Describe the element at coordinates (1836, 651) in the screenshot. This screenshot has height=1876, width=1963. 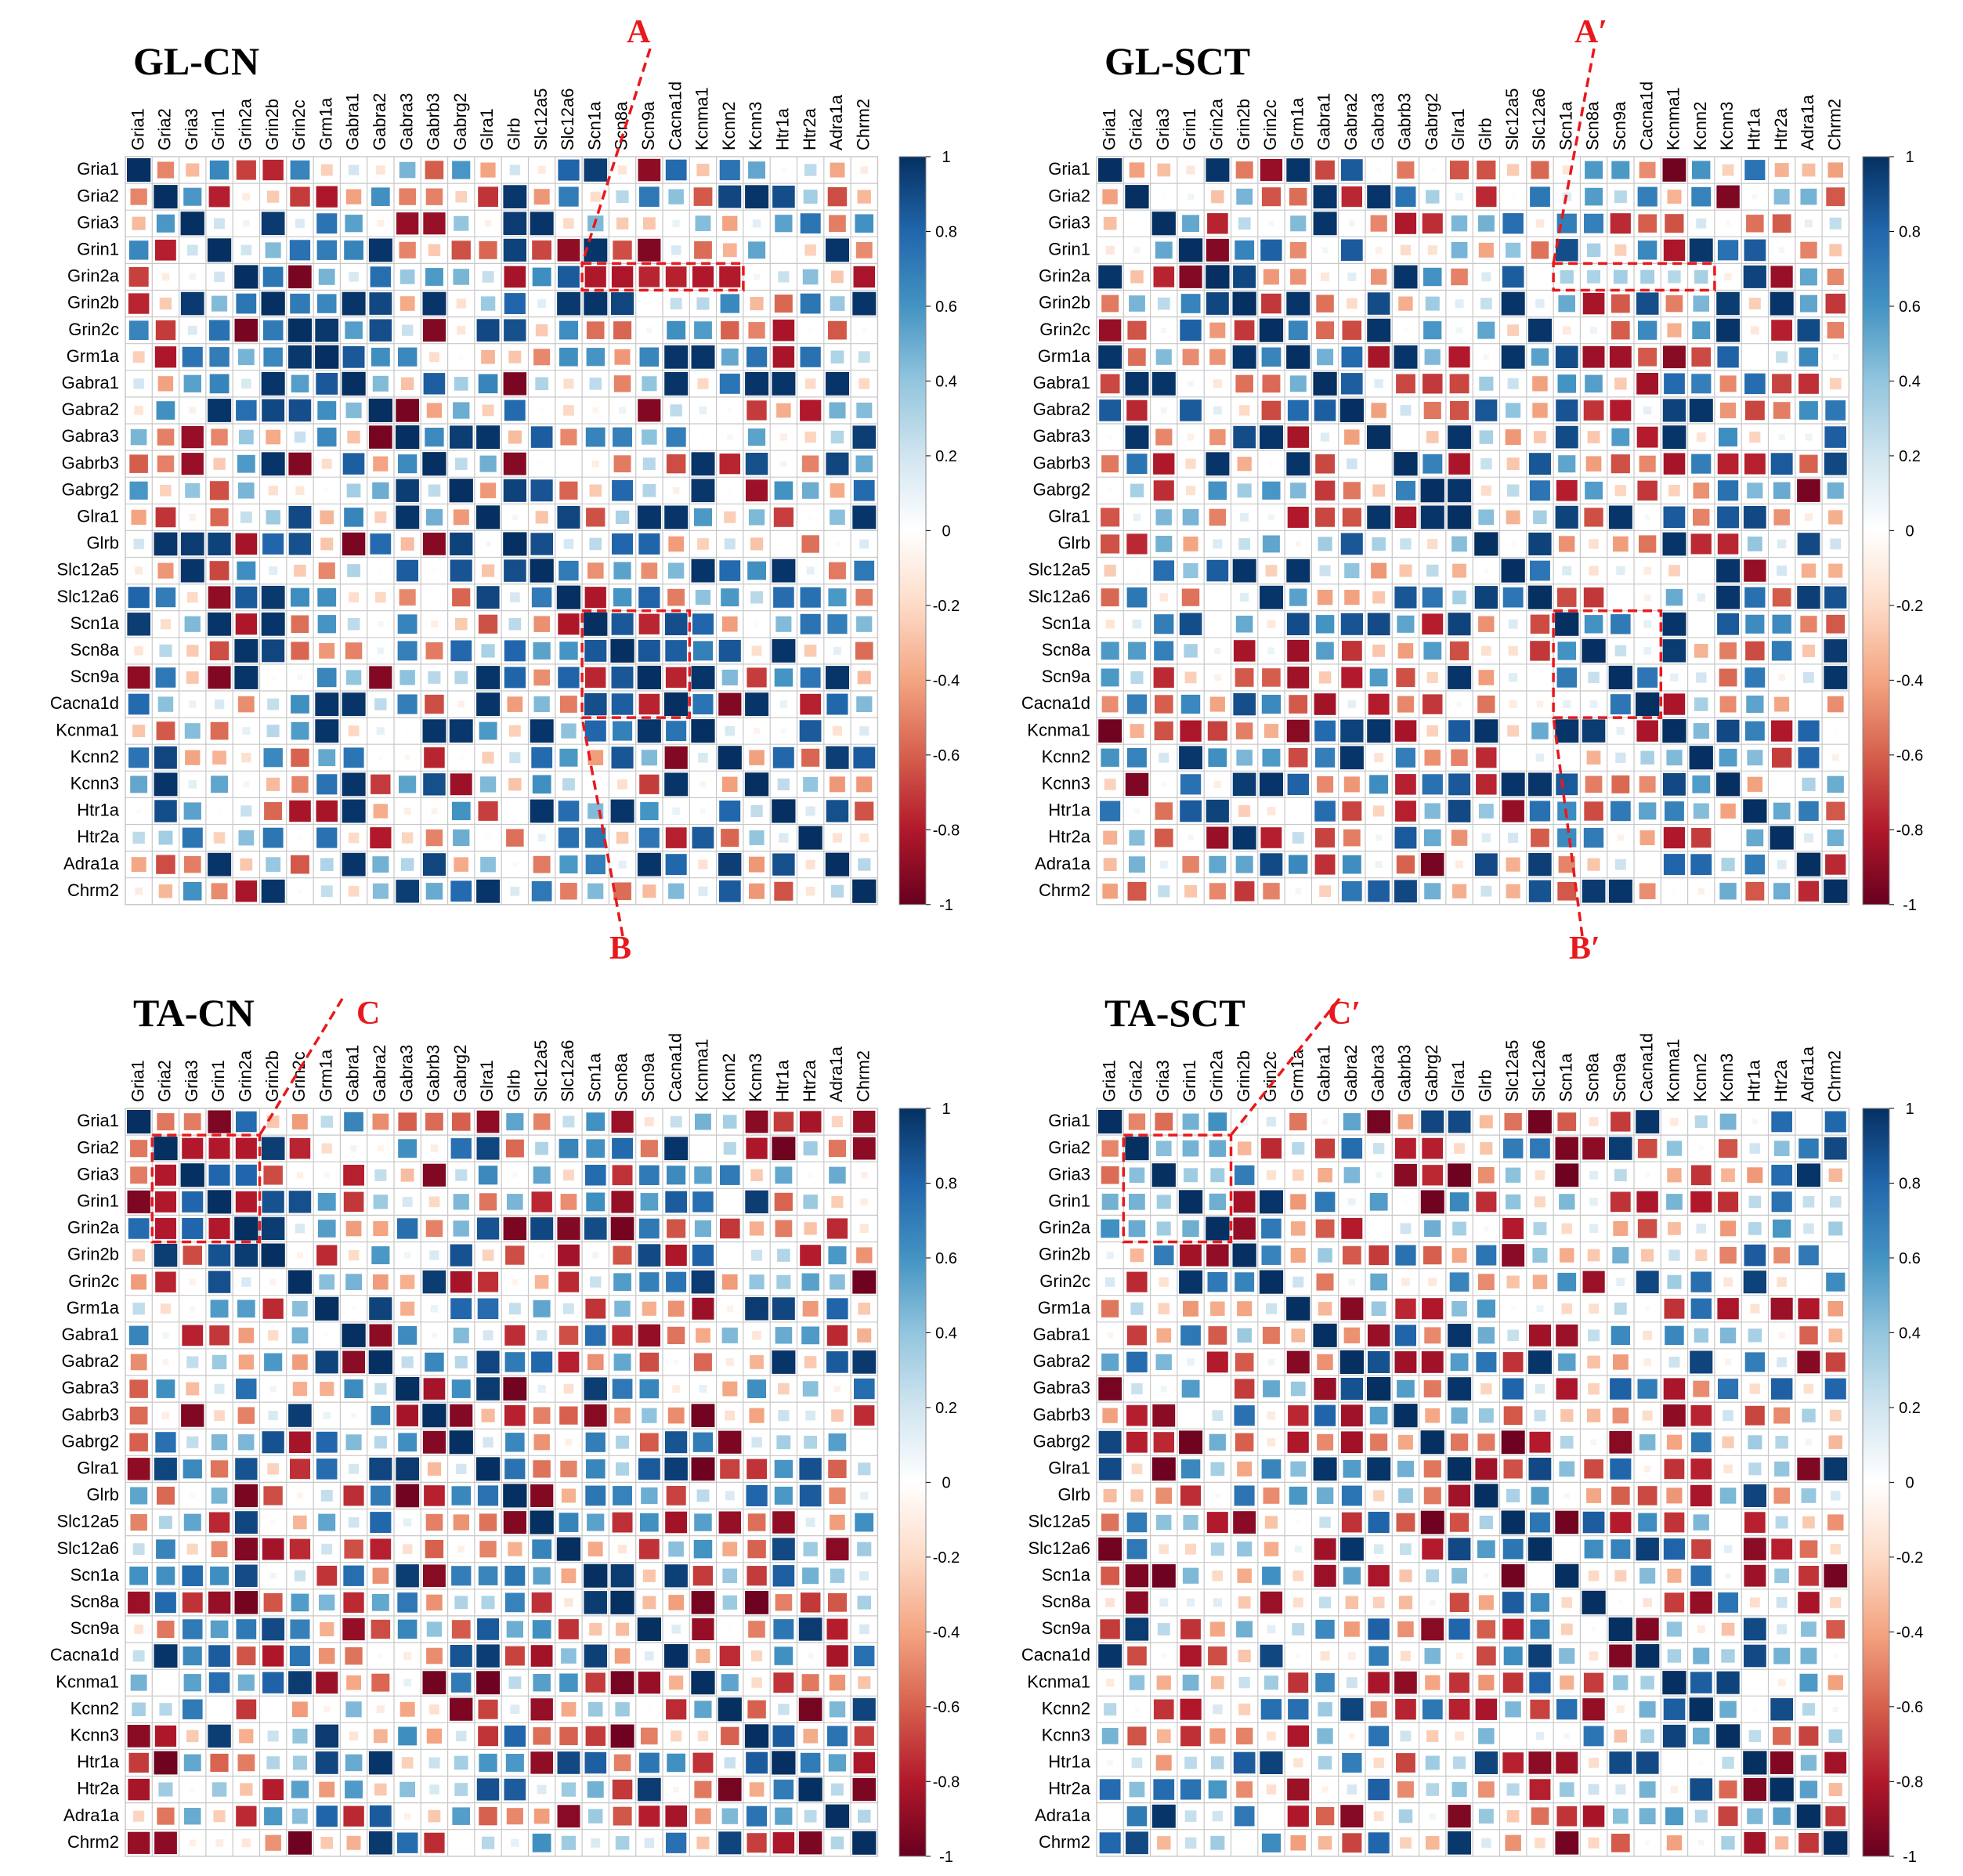
I see `cell-Scn8a-Chrm2` at that location.